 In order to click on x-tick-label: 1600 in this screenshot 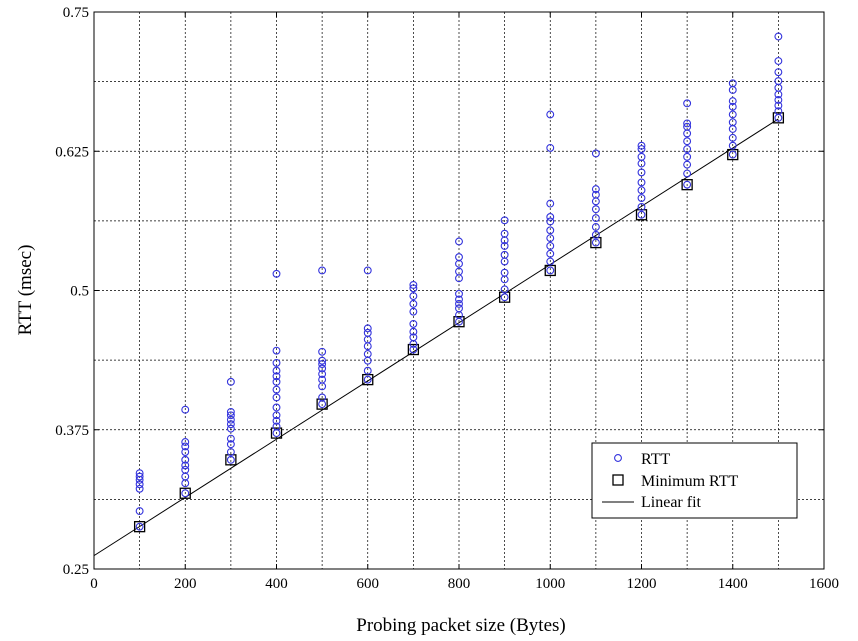, I will do `click(824, 584)`.